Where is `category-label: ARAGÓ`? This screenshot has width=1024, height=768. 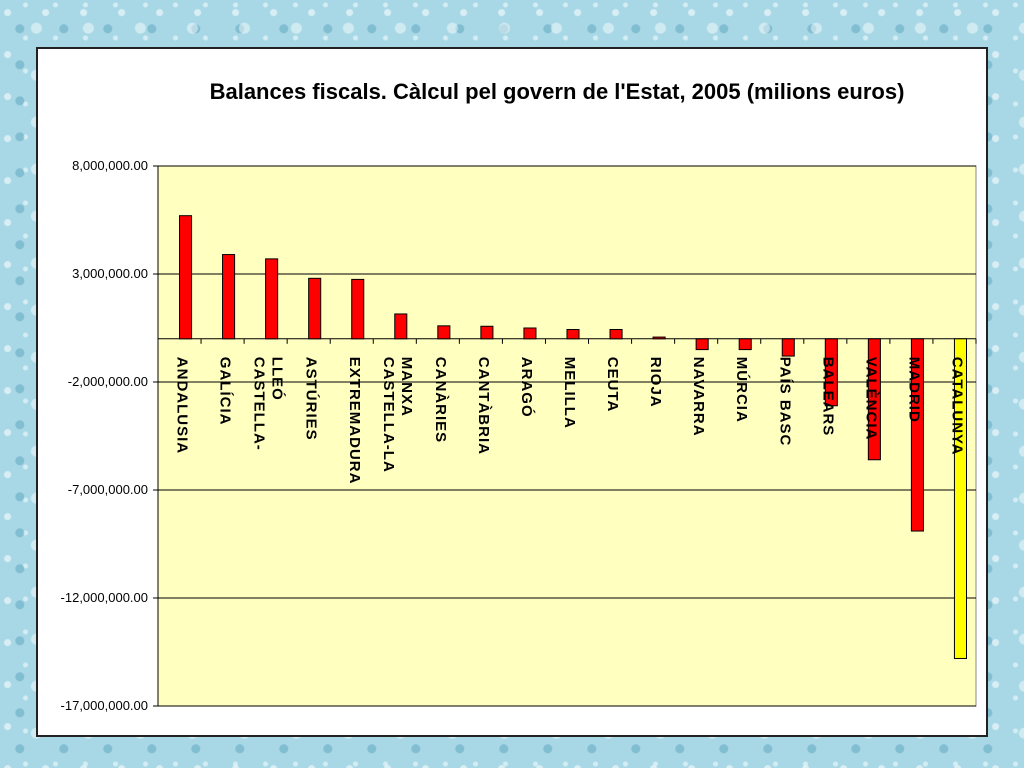 category-label: ARAGÓ is located at coordinates (527, 387).